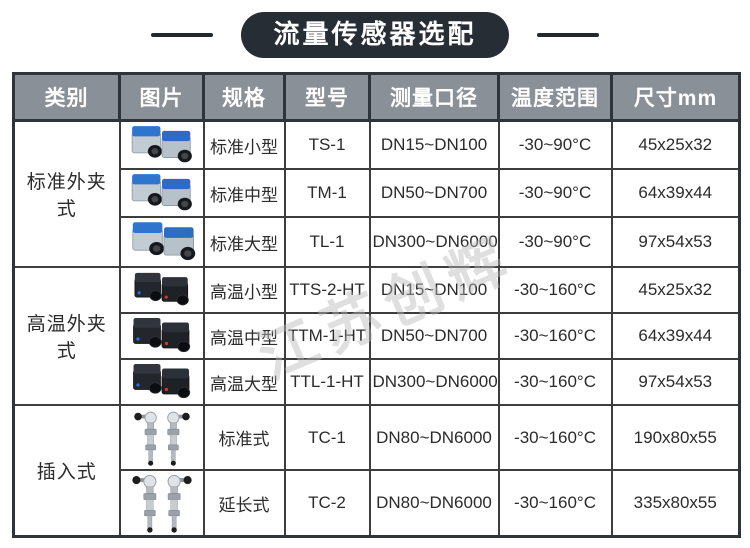  What do you see at coordinates (675, 97) in the screenshot?
I see `header-size: 尺寸mm` at bounding box center [675, 97].